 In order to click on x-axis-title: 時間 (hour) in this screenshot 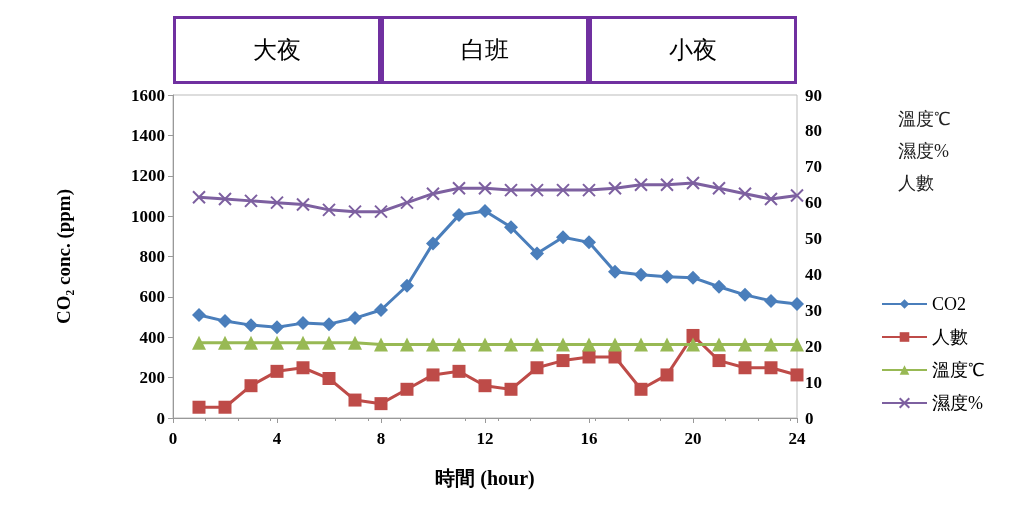, I will do `click(485, 478)`.